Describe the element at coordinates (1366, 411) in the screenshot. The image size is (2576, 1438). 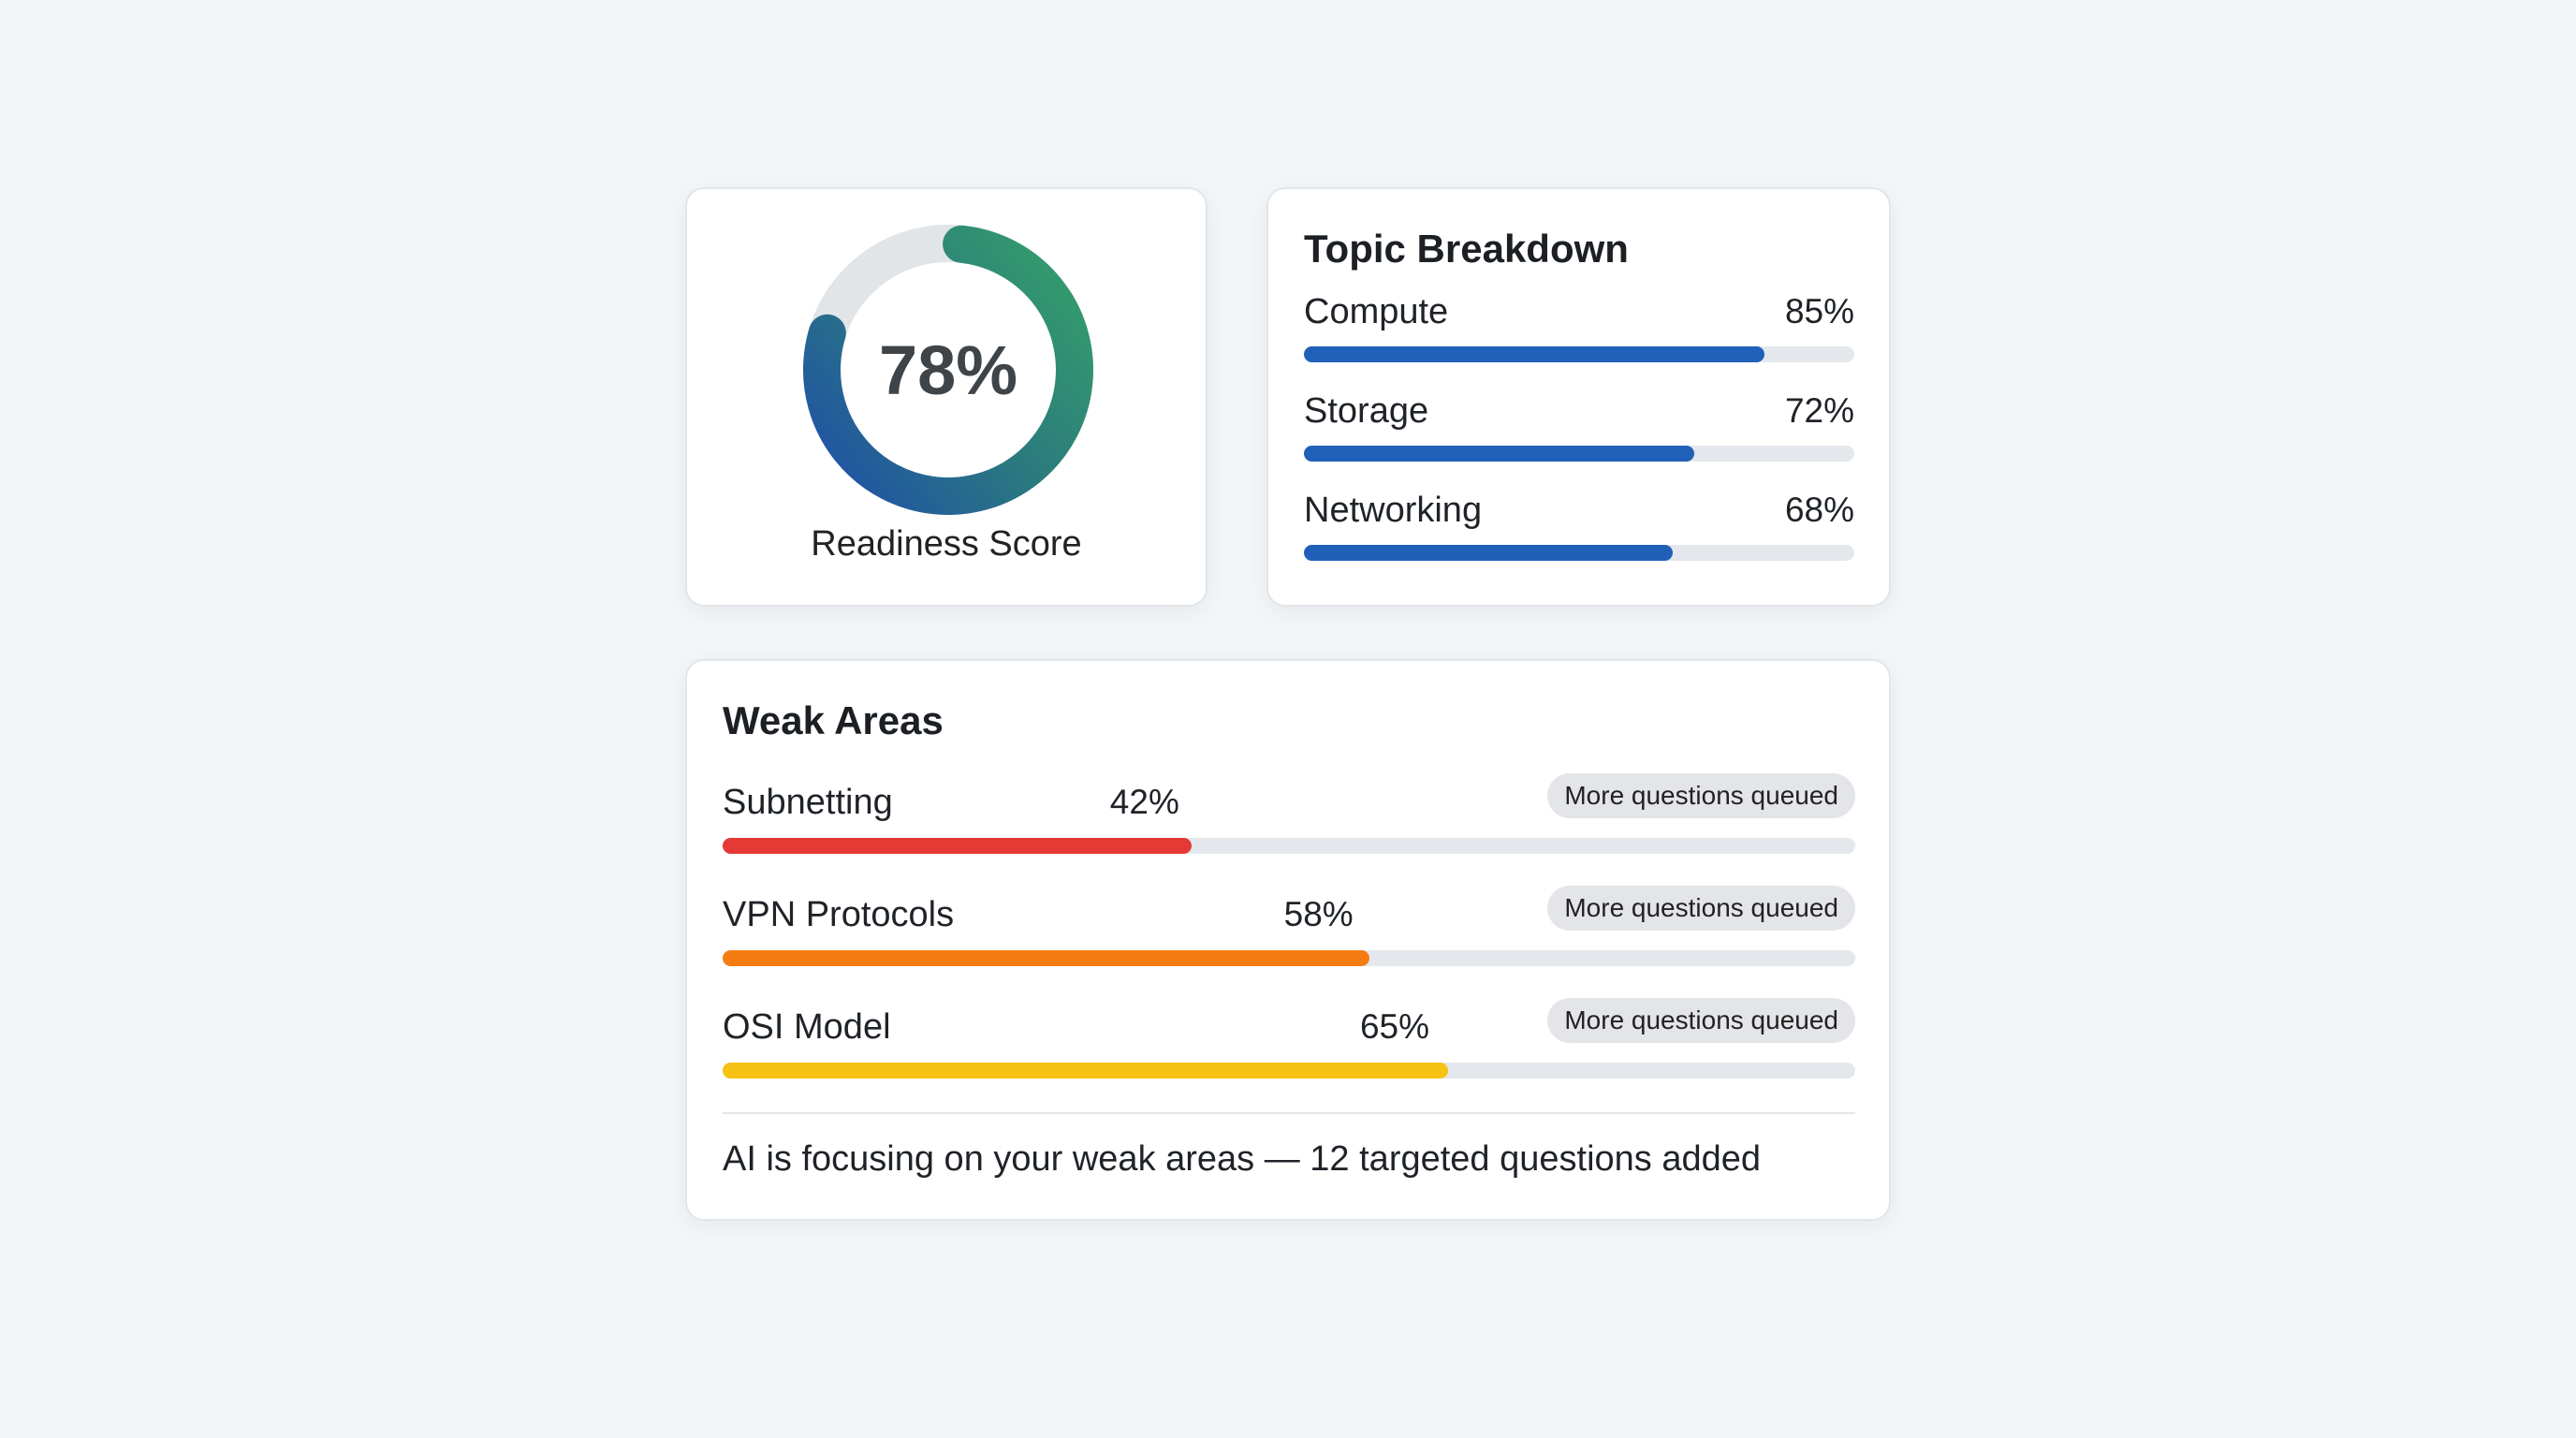
I see `topic-label: Storage` at that location.